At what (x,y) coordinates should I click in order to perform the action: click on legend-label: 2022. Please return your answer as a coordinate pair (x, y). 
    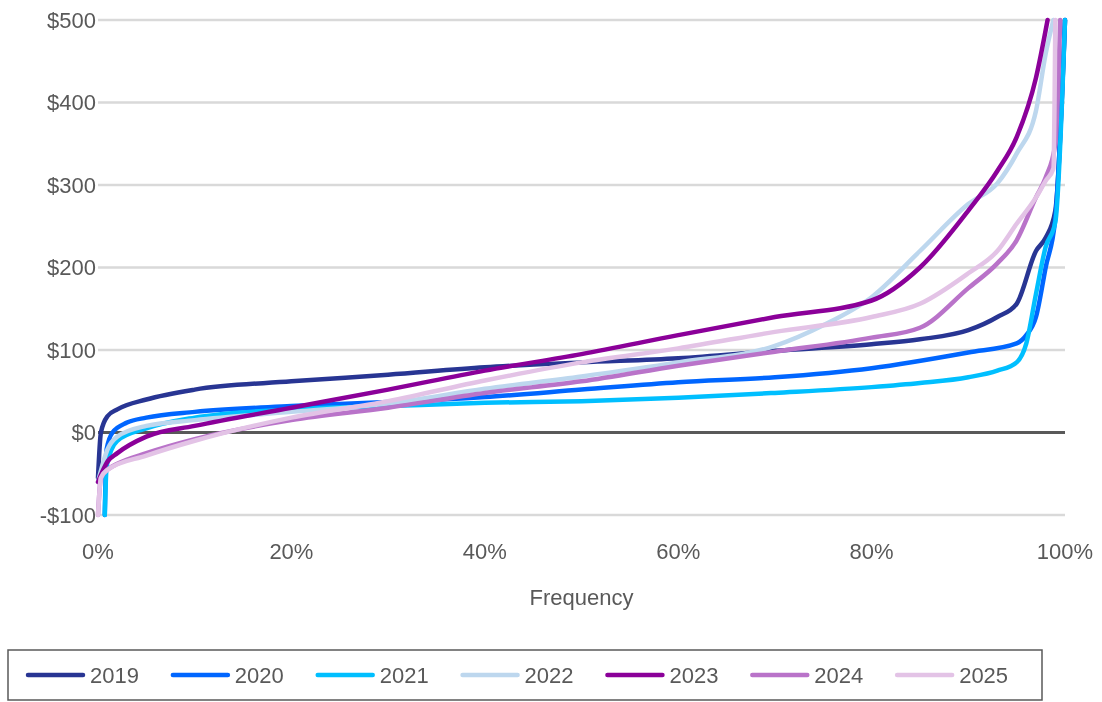
    Looking at the image, I should click on (549, 675).